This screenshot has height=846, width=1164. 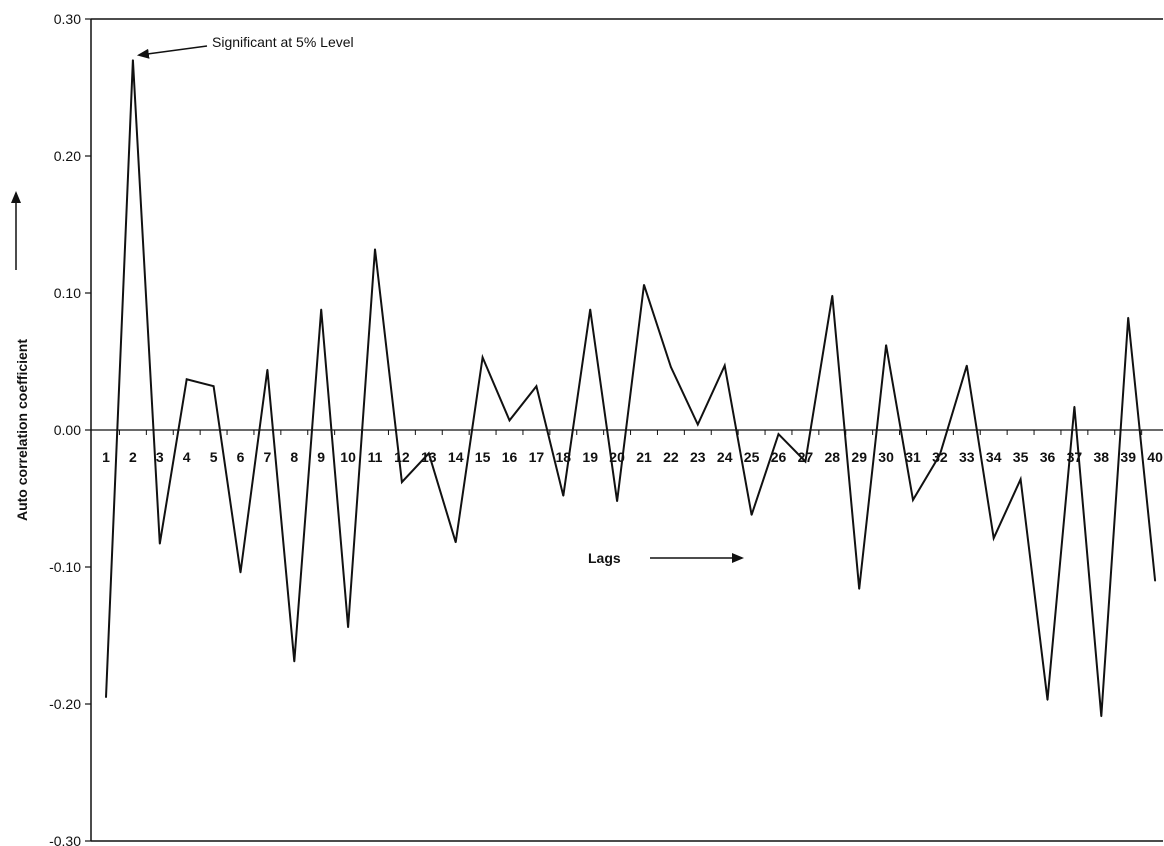 I want to click on x-tick-label: 2, so click(x=133, y=457).